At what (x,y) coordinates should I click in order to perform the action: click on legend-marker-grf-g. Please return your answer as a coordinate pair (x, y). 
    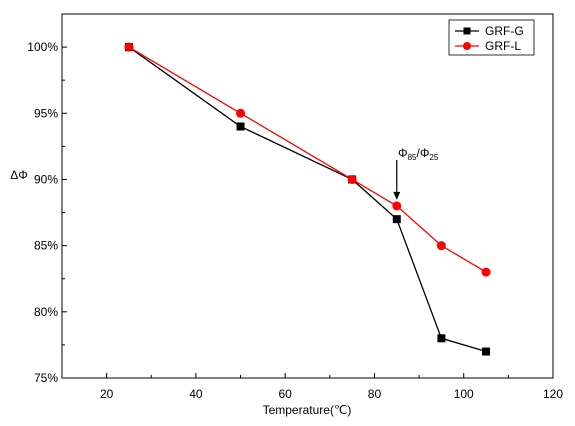
    Looking at the image, I should click on (467, 31).